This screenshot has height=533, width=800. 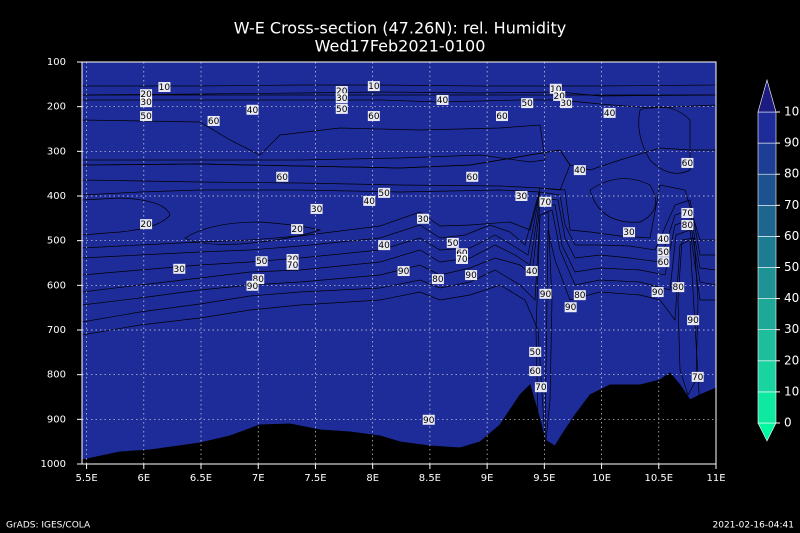 I want to click on colorbar-label: 80, so click(x=791, y=174).